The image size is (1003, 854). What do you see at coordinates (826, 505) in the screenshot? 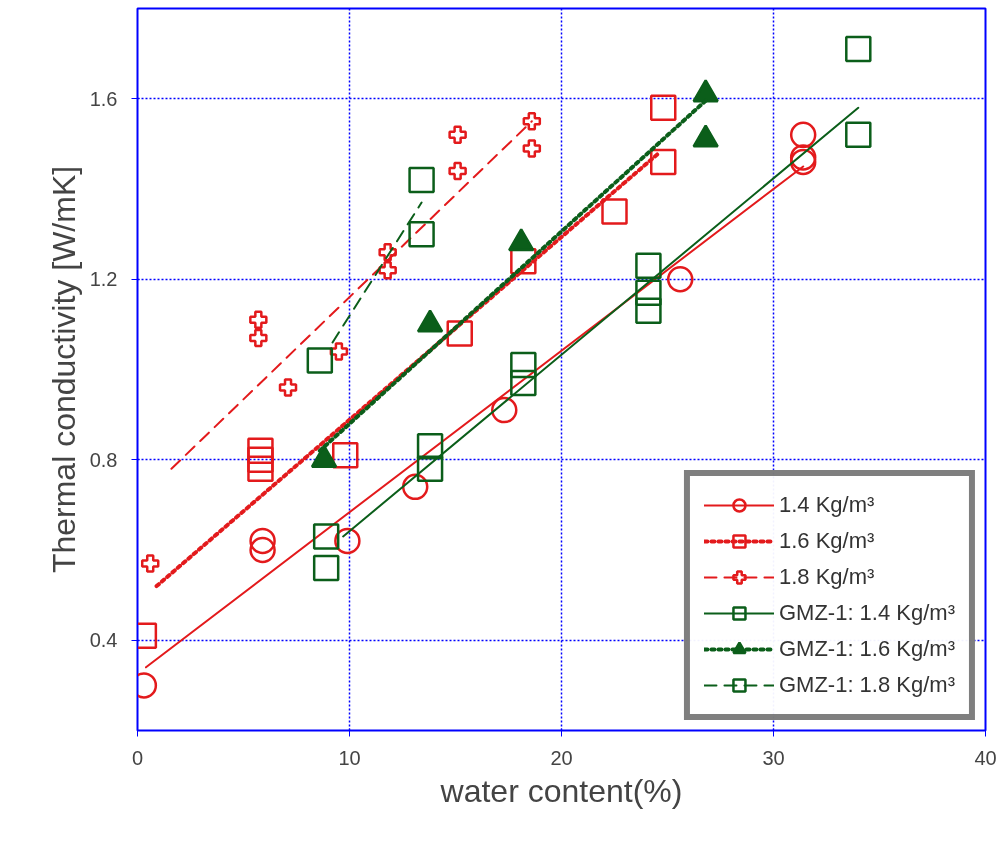
I see `legend-label: 1.4 Kg/m³` at bounding box center [826, 505].